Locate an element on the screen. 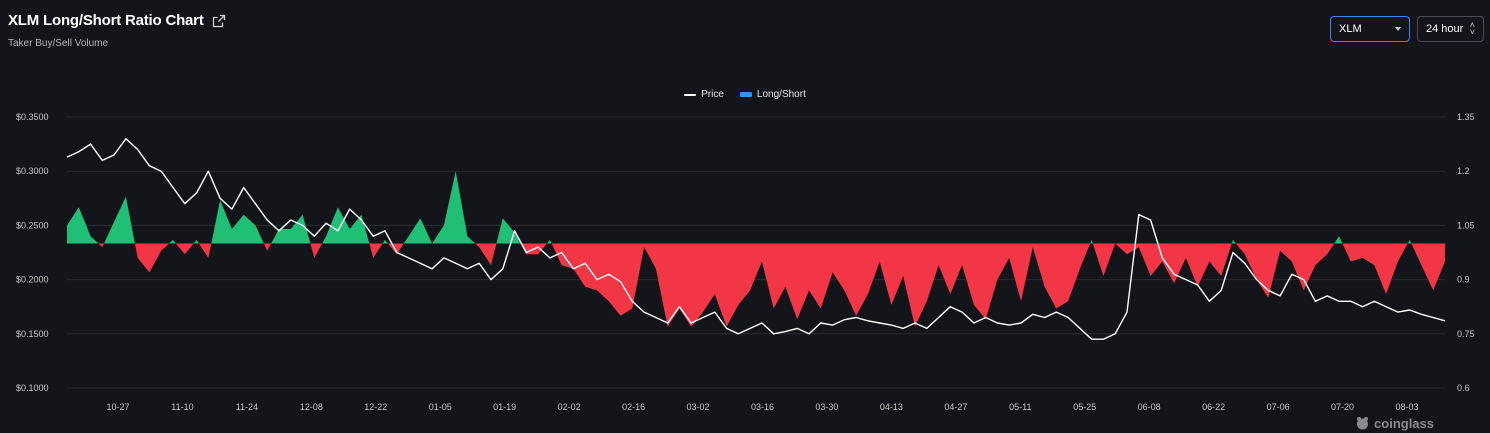 The height and width of the screenshot is (433, 1490). page-title: XLM Long/Short Ratio Chart is located at coordinates (106, 20).